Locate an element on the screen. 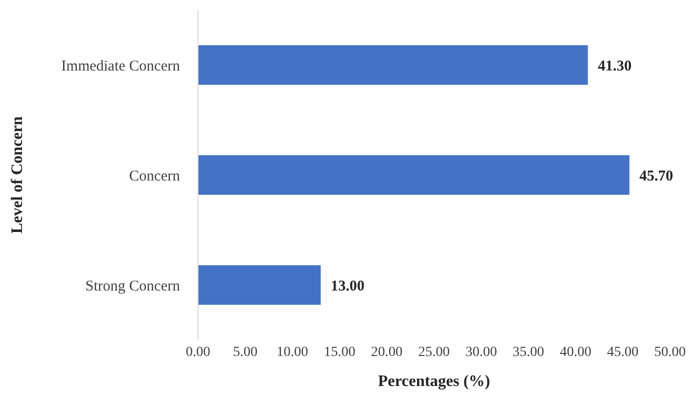  x-tick-label: 50.00 is located at coordinates (670, 352).